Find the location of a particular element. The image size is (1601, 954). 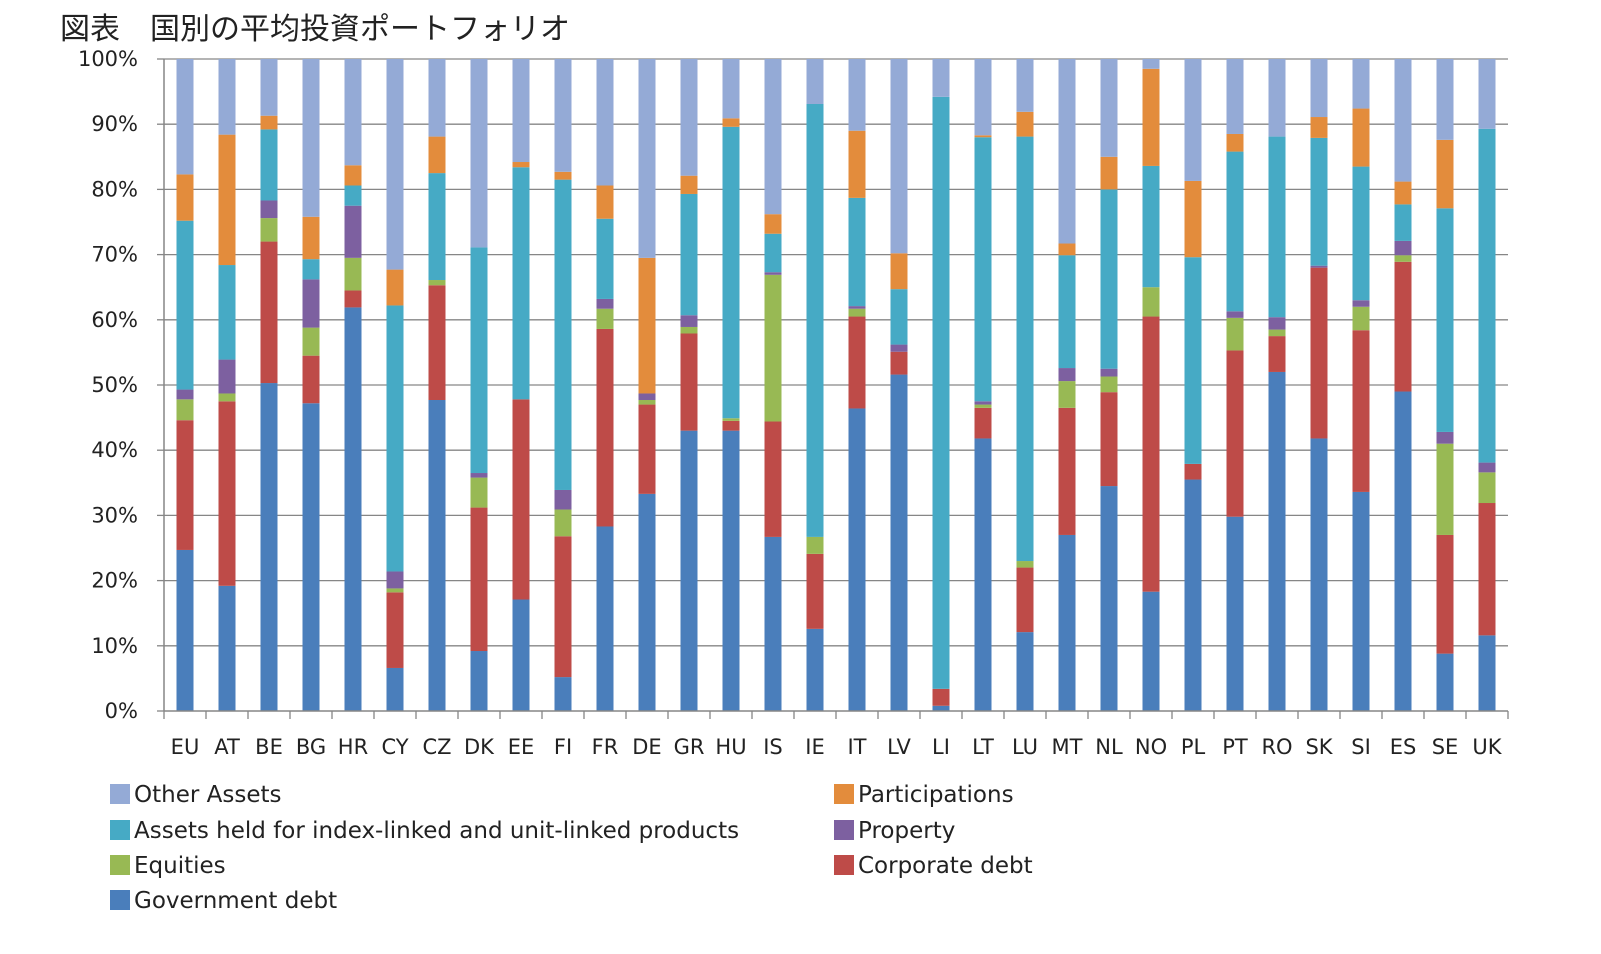

y-tick-label: 80% is located at coordinates (114, 189).